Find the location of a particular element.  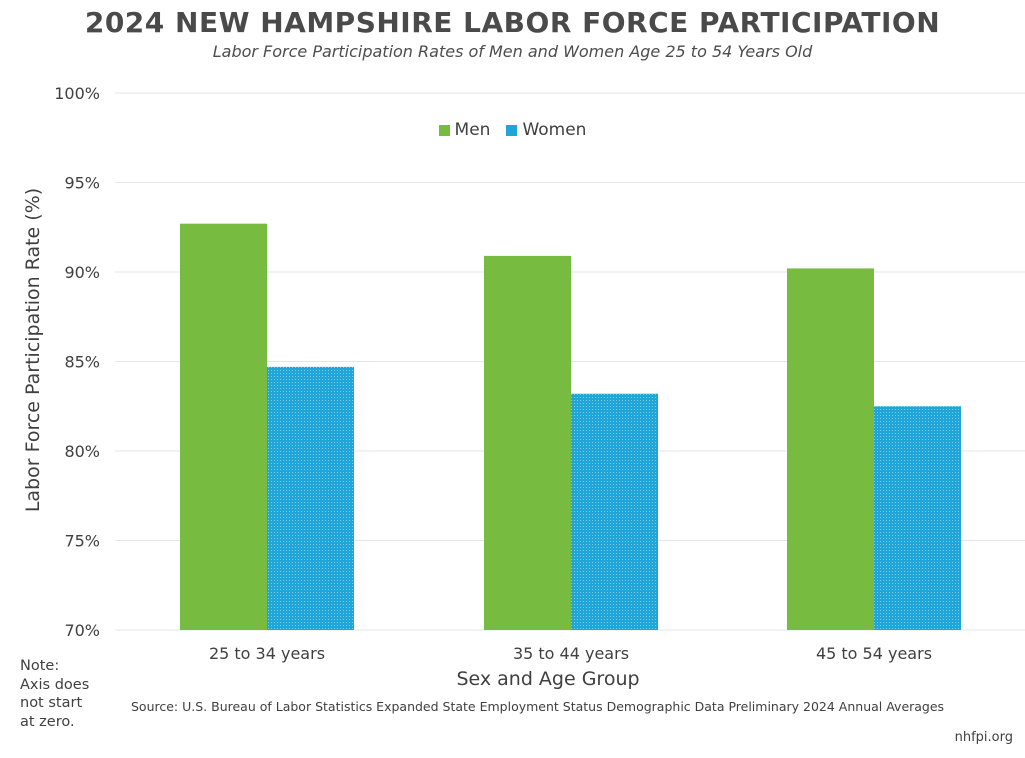

x-tick-label: 25 to 34 years is located at coordinates (267, 653).